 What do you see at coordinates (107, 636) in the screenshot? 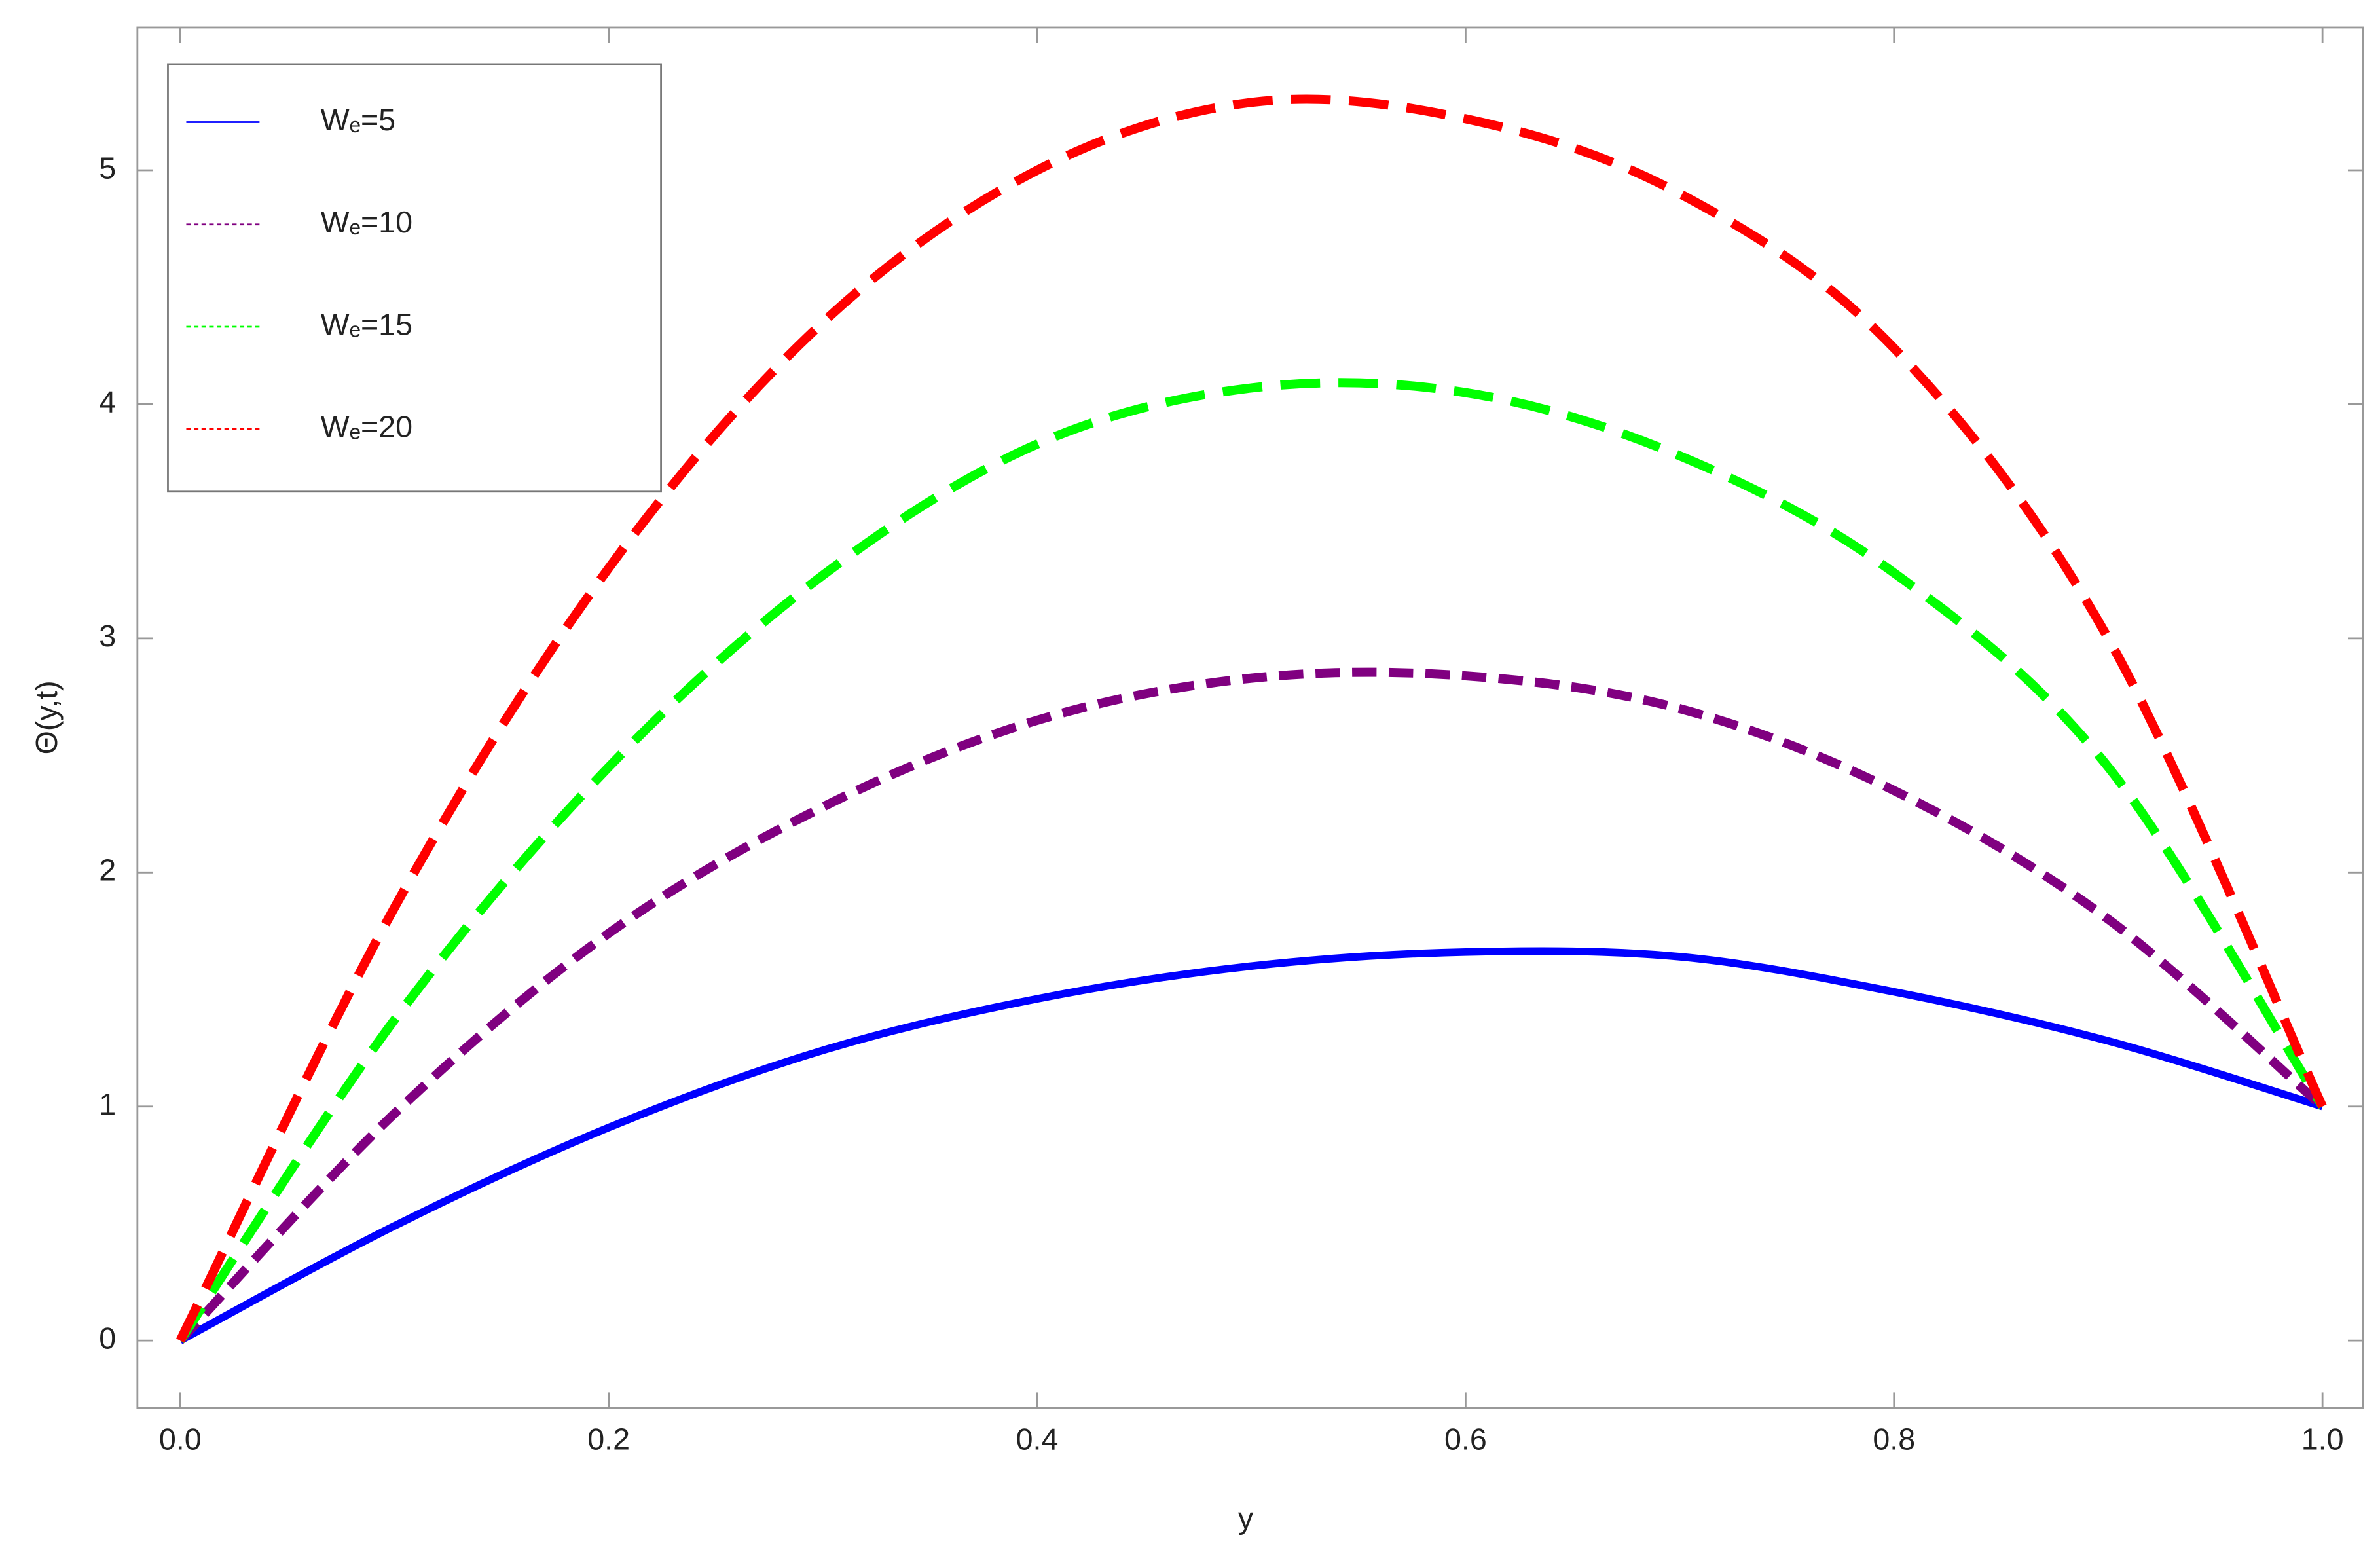
I see `y-tick-label: 3` at bounding box center [107, 636].